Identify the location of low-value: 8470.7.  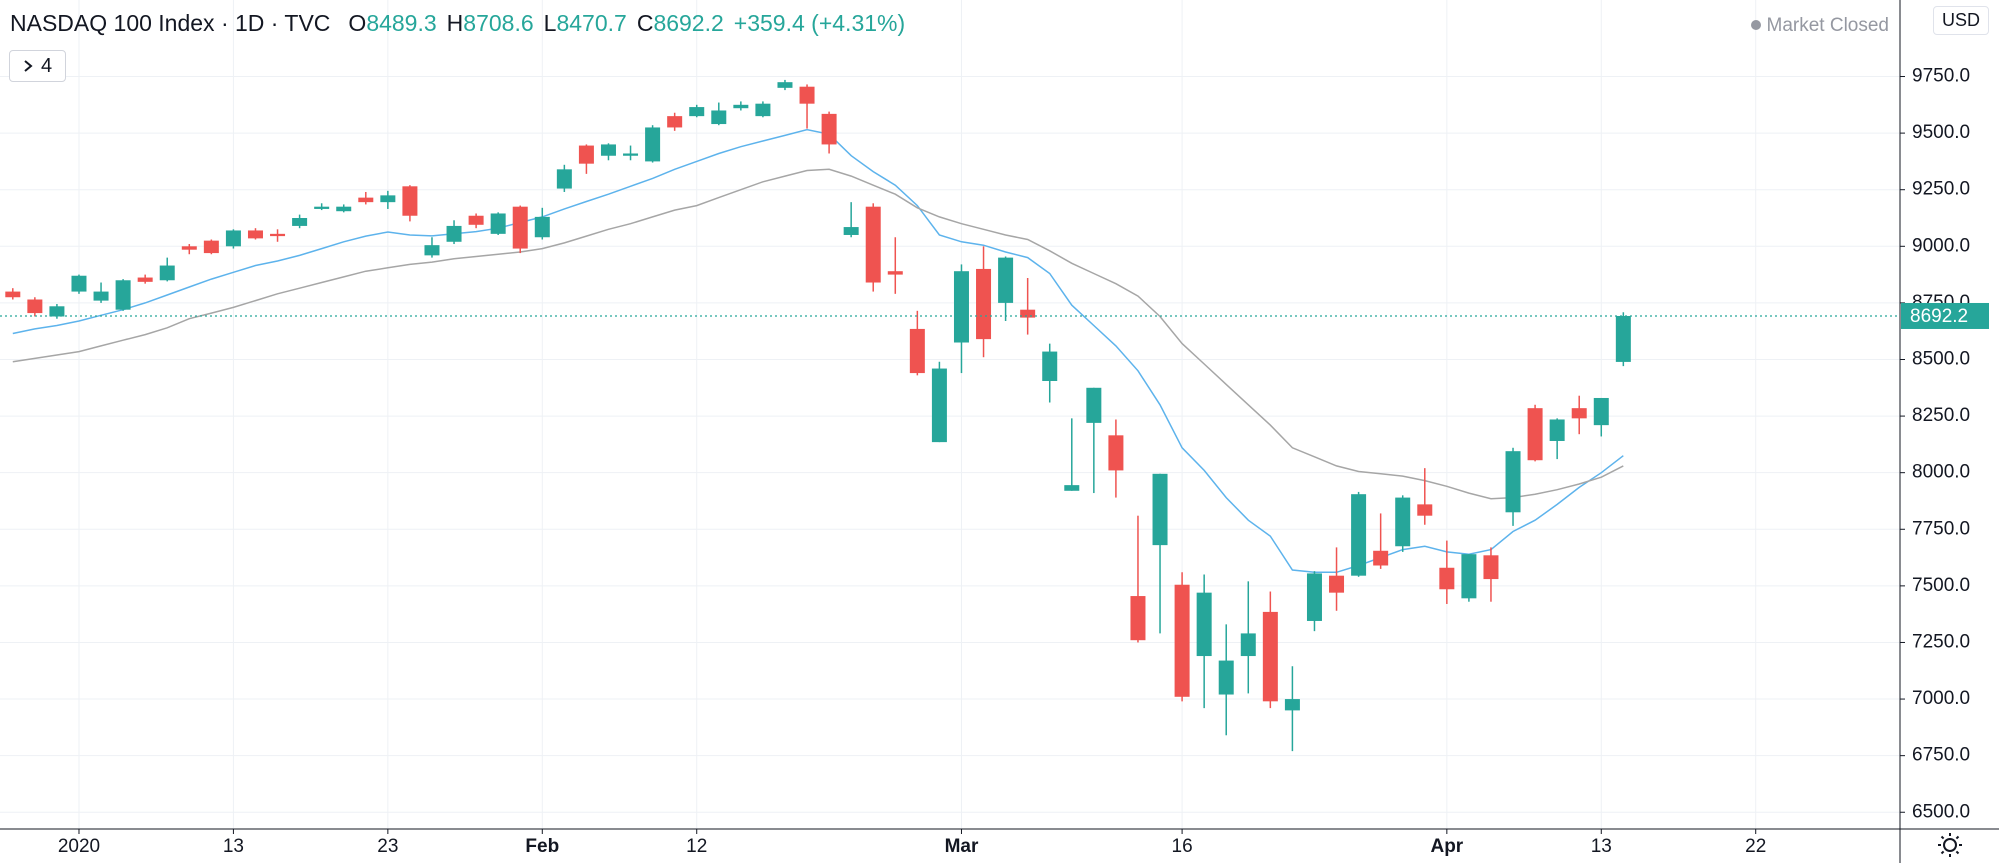
(591, 23).